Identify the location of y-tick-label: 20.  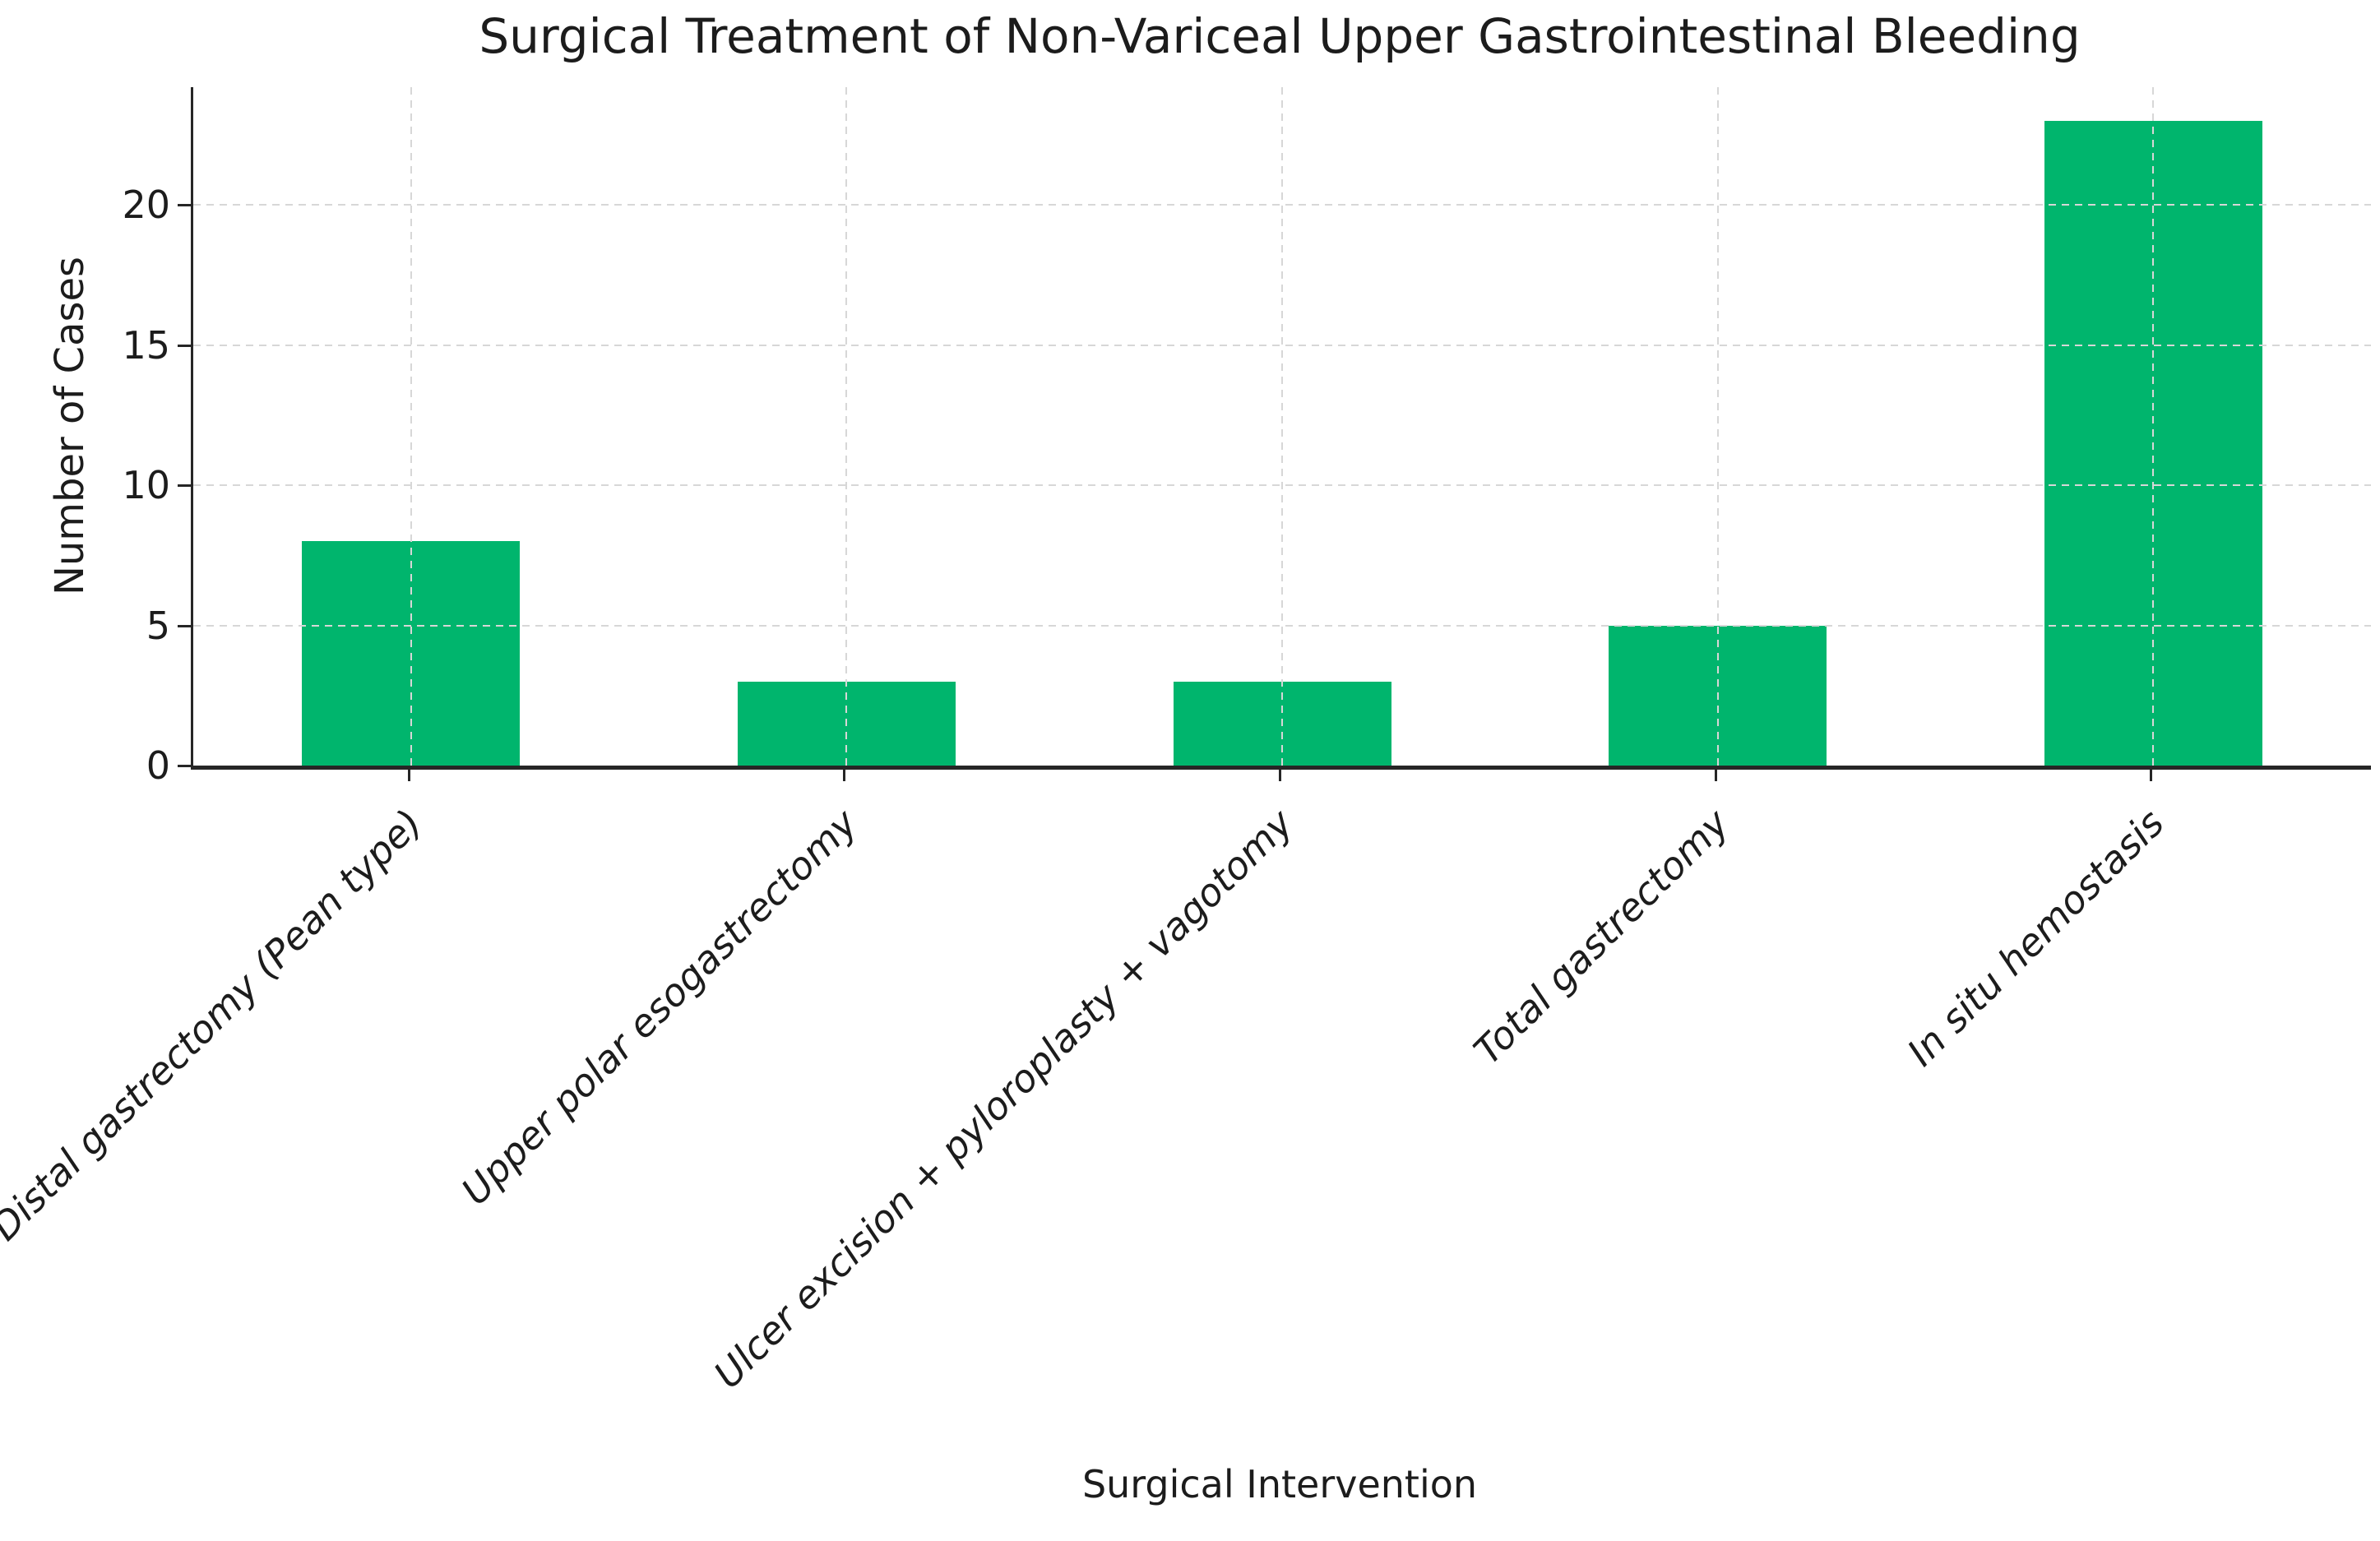
(146, 205).